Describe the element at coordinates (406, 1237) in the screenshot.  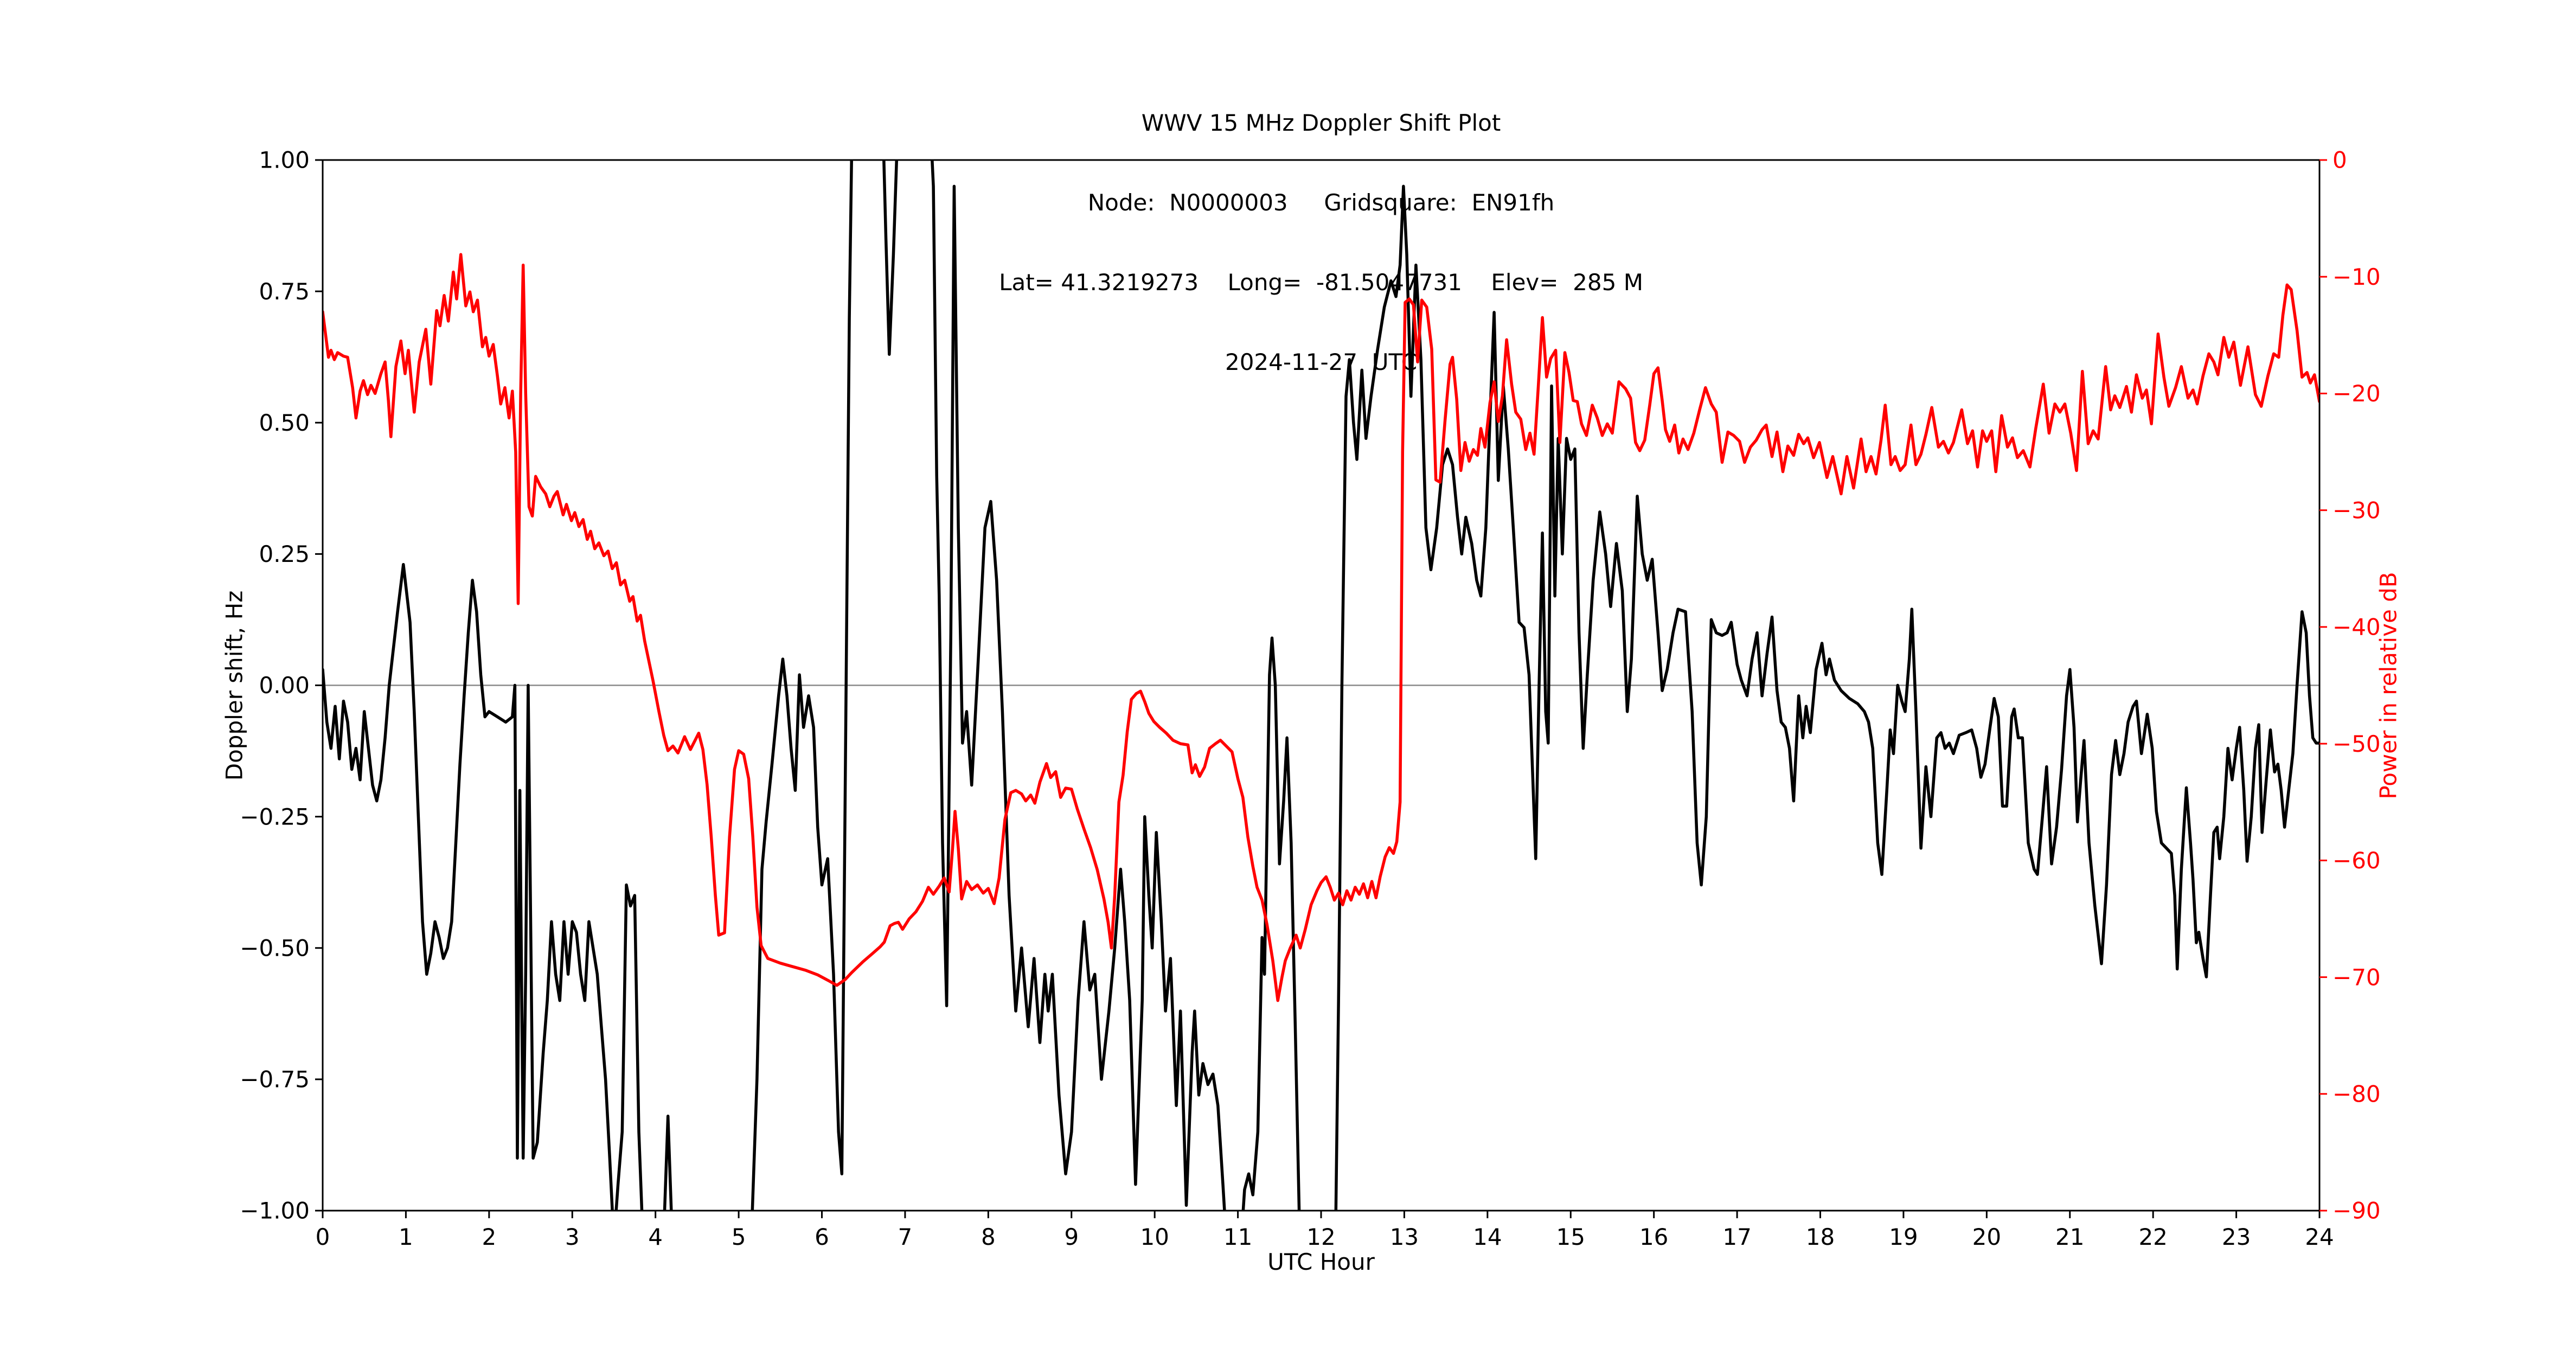
I see `x-tick-label: 1` at that location.